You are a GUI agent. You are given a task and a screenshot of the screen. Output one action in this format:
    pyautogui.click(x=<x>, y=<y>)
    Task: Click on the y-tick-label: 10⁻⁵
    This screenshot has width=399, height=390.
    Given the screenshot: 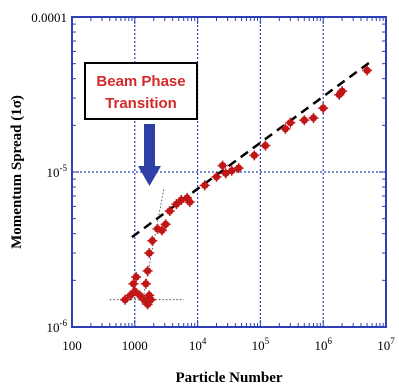 What is the action you would take?
    pyautogui.click(x=57, y=171)
    